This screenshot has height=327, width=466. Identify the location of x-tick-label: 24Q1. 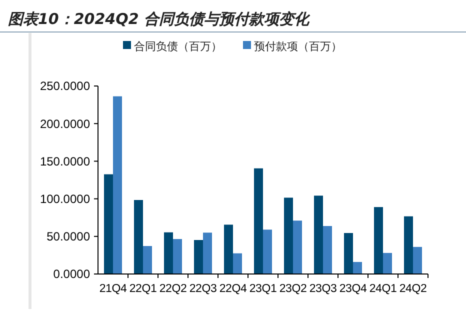
(383, 289).